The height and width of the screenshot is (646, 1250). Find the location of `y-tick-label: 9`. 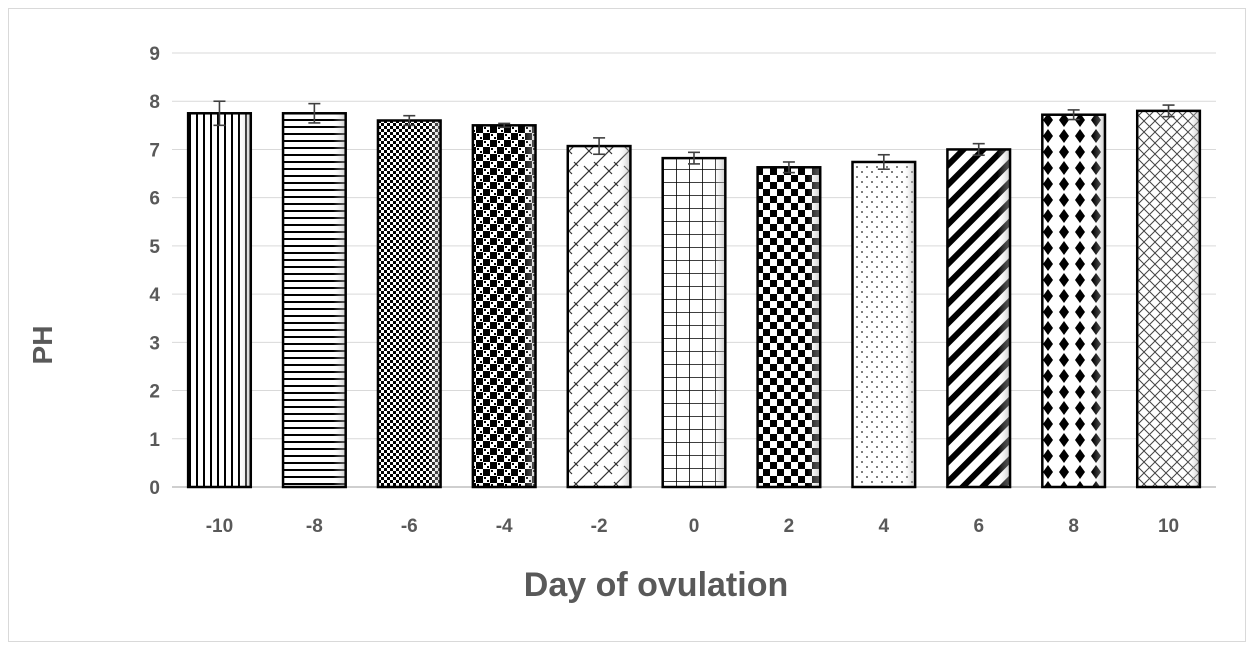

y-tick-label: 9 is located at coordinates (154, 54).